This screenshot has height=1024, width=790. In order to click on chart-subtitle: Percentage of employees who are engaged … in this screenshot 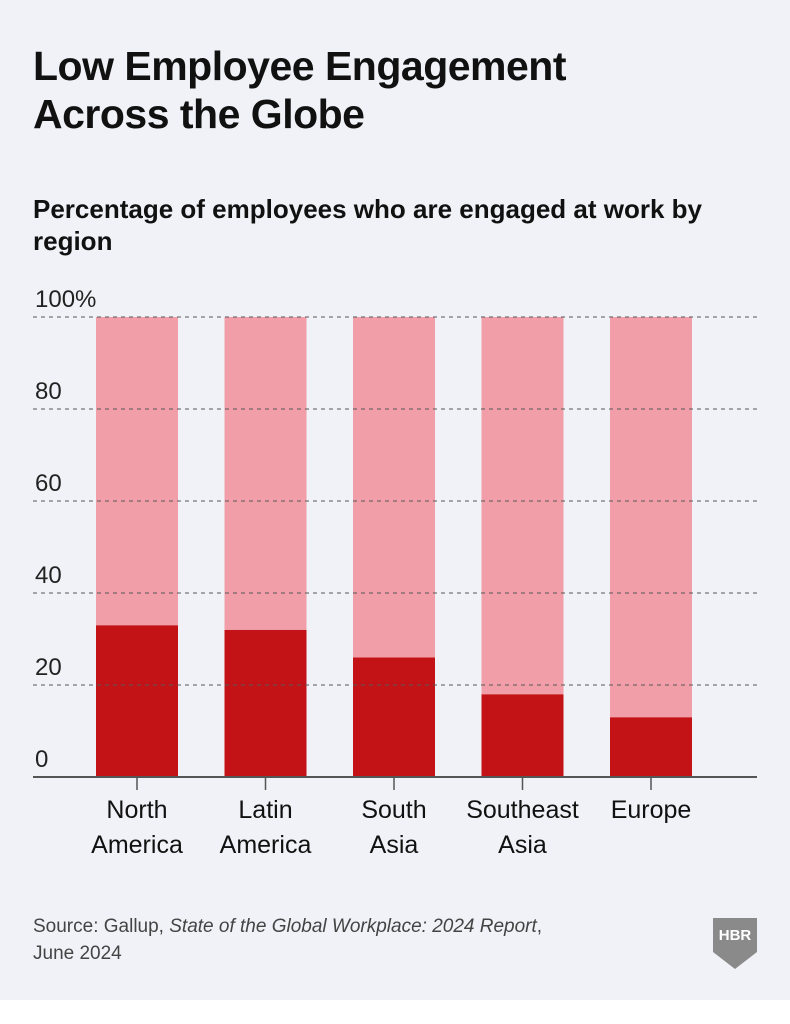, I will do `click(367, 225)`.